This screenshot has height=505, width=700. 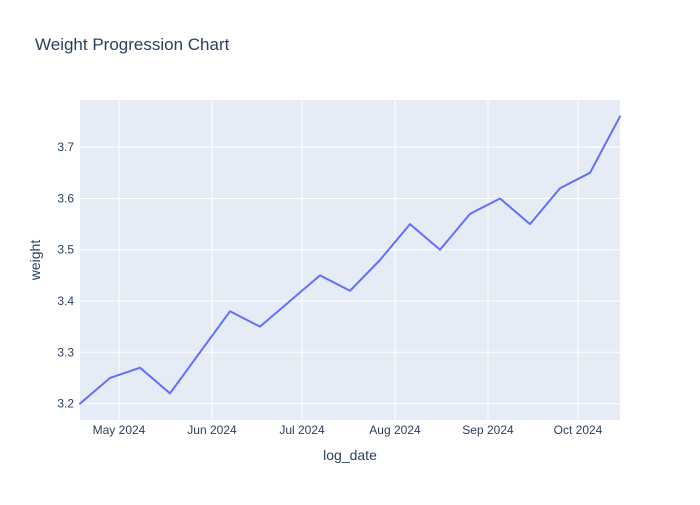 What do you see at coordinates (302, 430) in the screenshot?
I see `x-tick-label: Jul 2024` at bounding box center [302, 430].